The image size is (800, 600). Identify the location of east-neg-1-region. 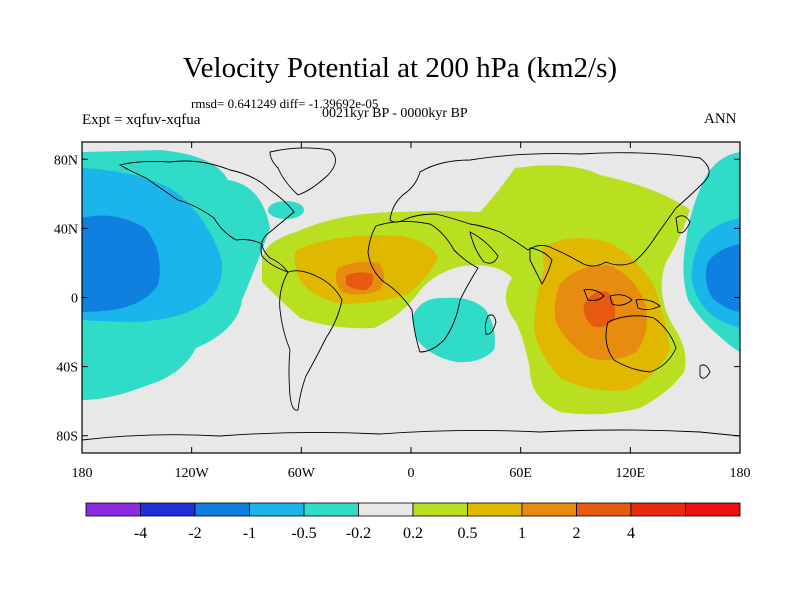
(722, 278).